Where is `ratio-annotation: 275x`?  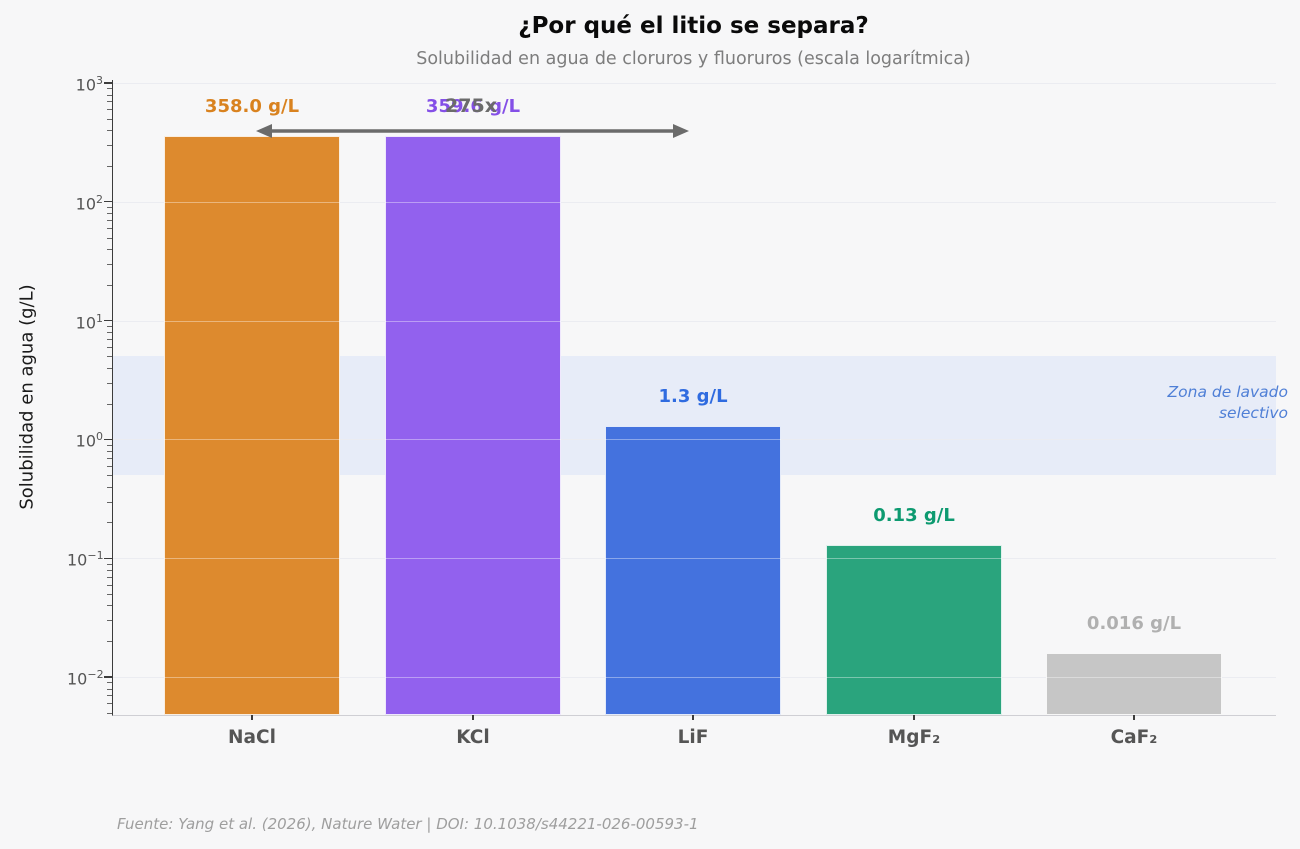 ratio-annotation: 275x is located at coordinates (471, 106).